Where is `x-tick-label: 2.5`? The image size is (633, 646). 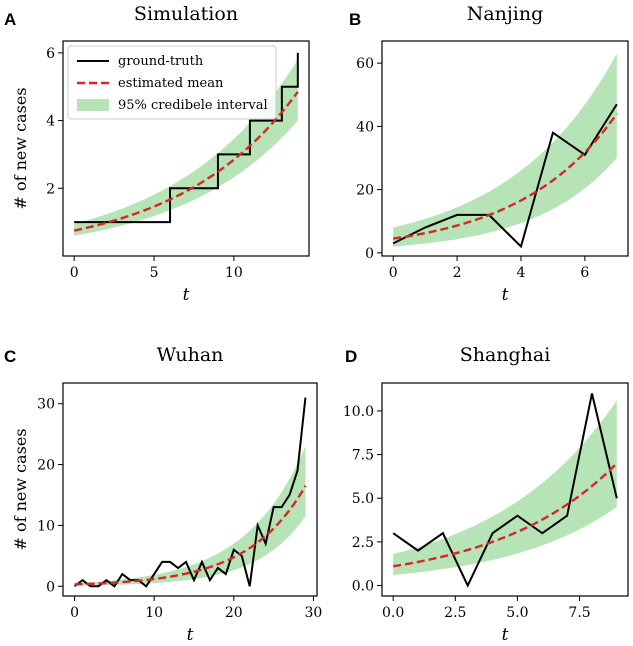 x-tick-label: 2.5 is located at coordinates (455, 613).